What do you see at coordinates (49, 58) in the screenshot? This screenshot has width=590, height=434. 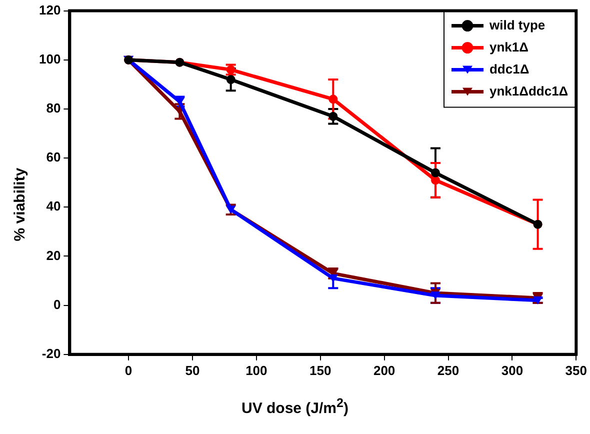 I see `y-tick-label: 100` at bounding box center [49, 58].